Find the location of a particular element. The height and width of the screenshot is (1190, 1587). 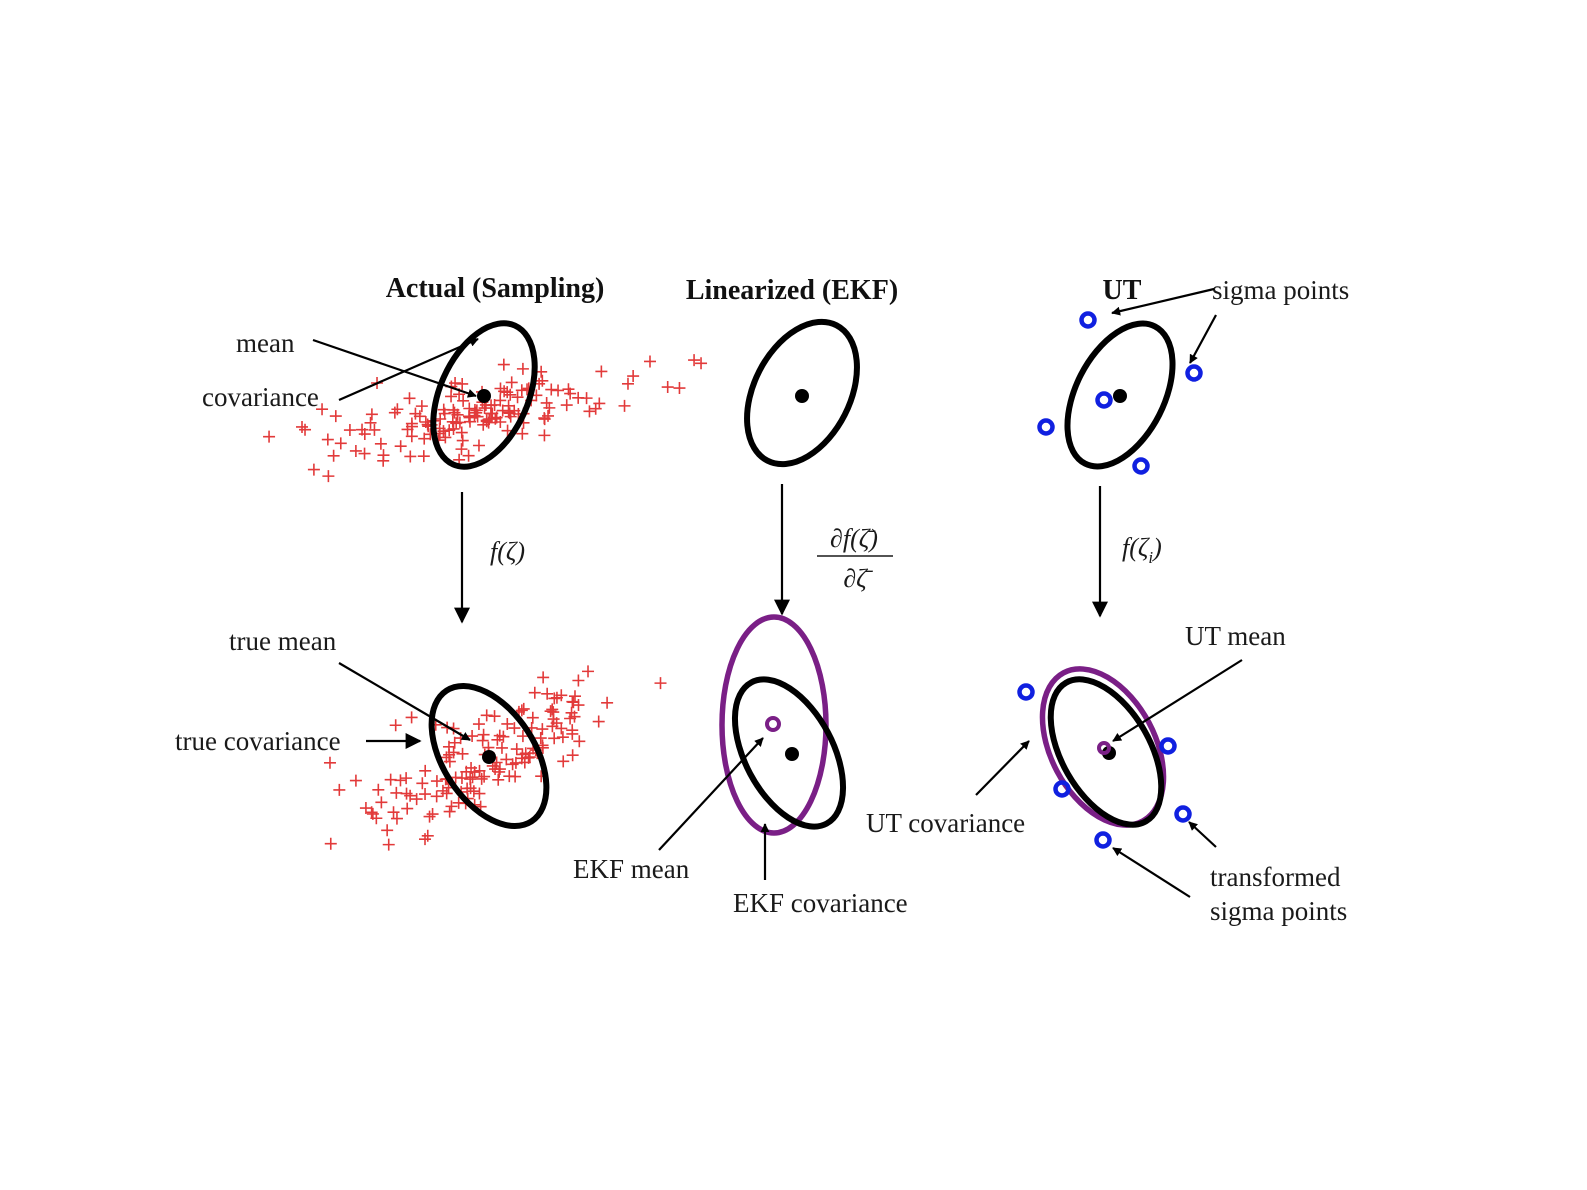

label-ekf-covariance: EKF covariance is located at coordinates (820, 903).